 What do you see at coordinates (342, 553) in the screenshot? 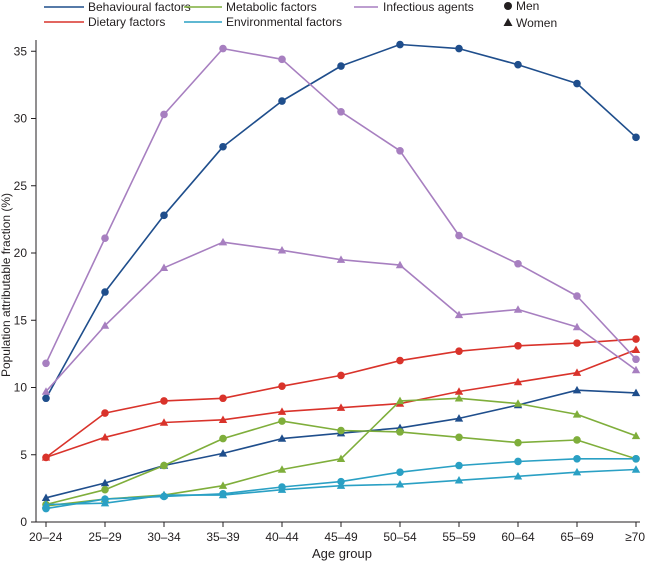
I see `x-axis-title: Age group` at bounding box center [342, 553].